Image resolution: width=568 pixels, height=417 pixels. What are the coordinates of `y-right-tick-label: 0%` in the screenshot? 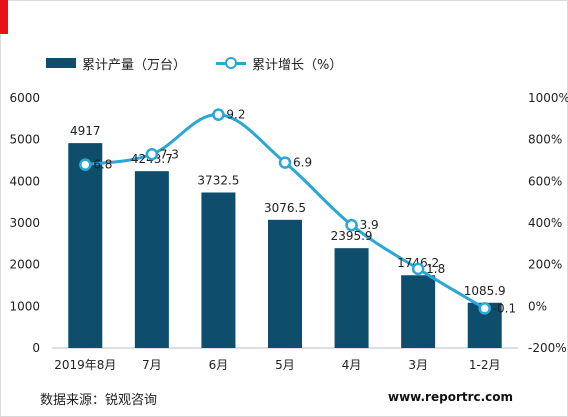 It's located at (537, 306).